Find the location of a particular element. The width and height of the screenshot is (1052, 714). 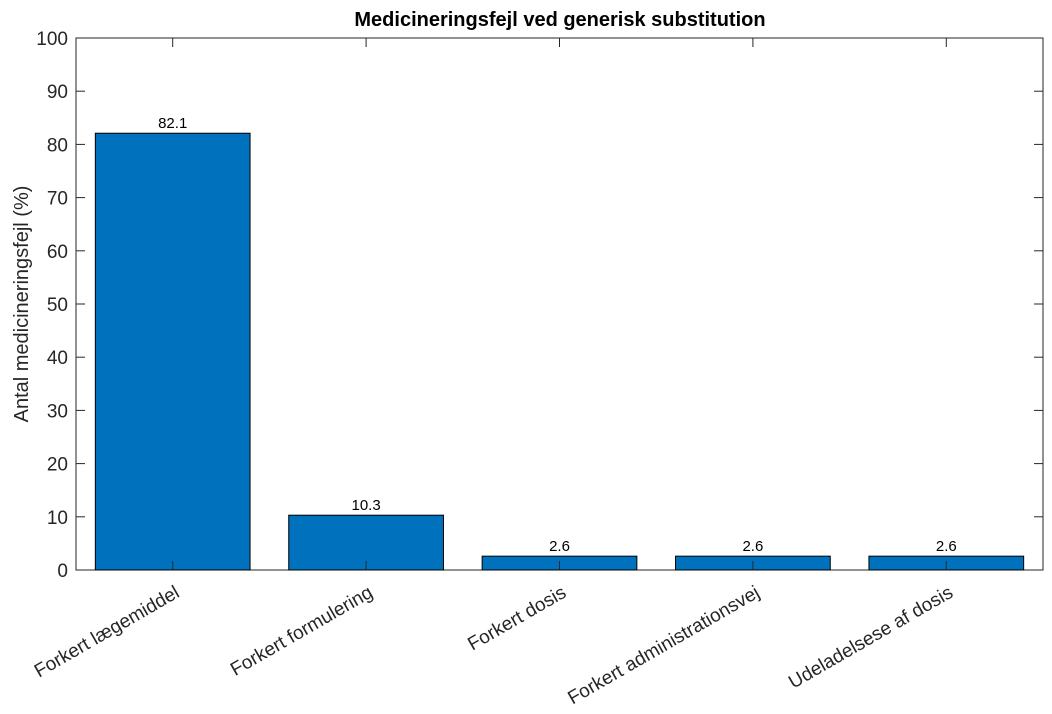

x-category-label: Forkert administrationsvej is located at coordinates (664, 645).